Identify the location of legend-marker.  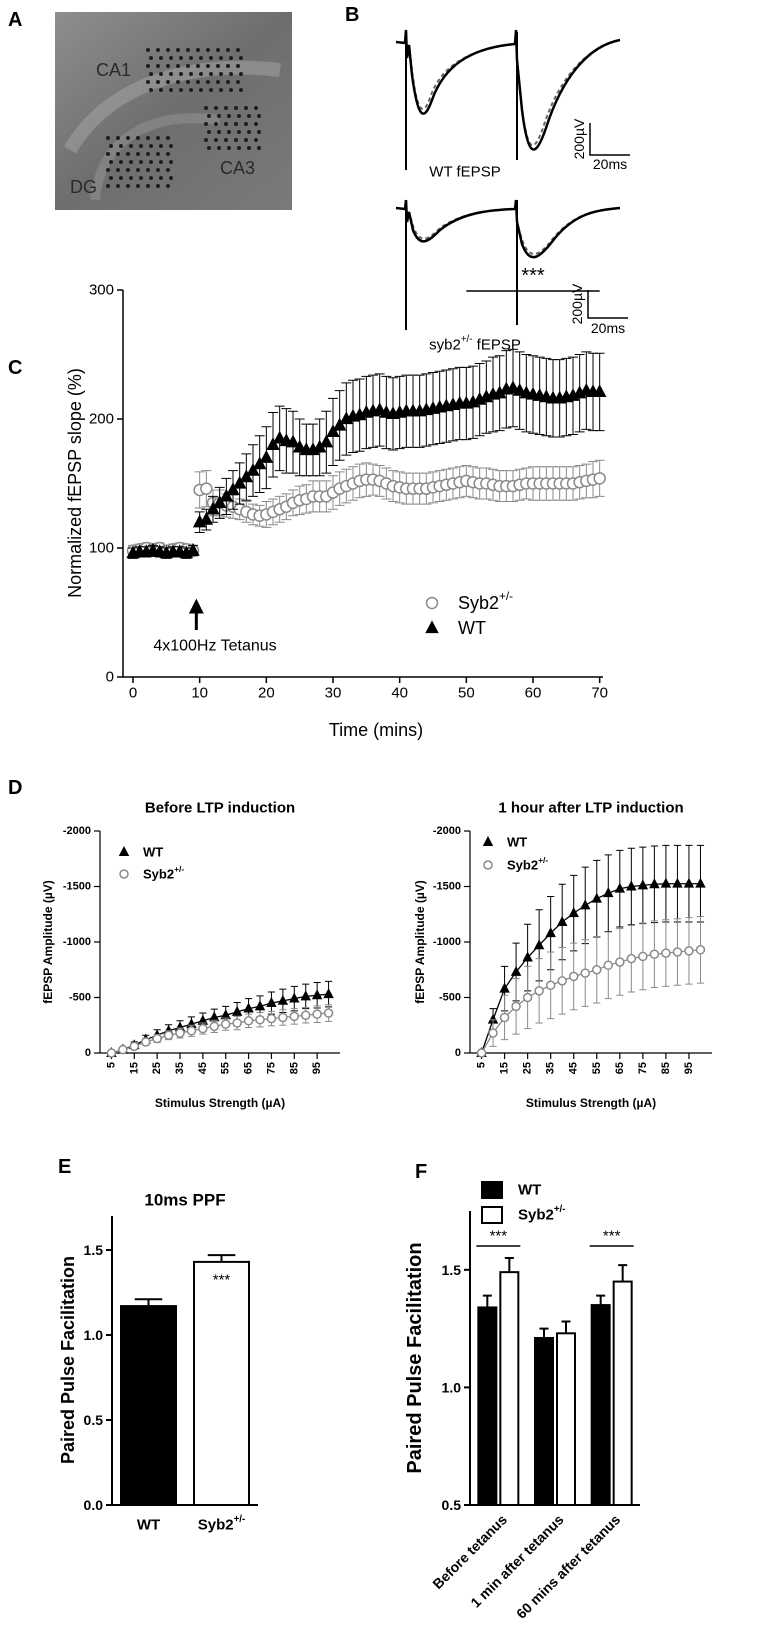
(488, 865).